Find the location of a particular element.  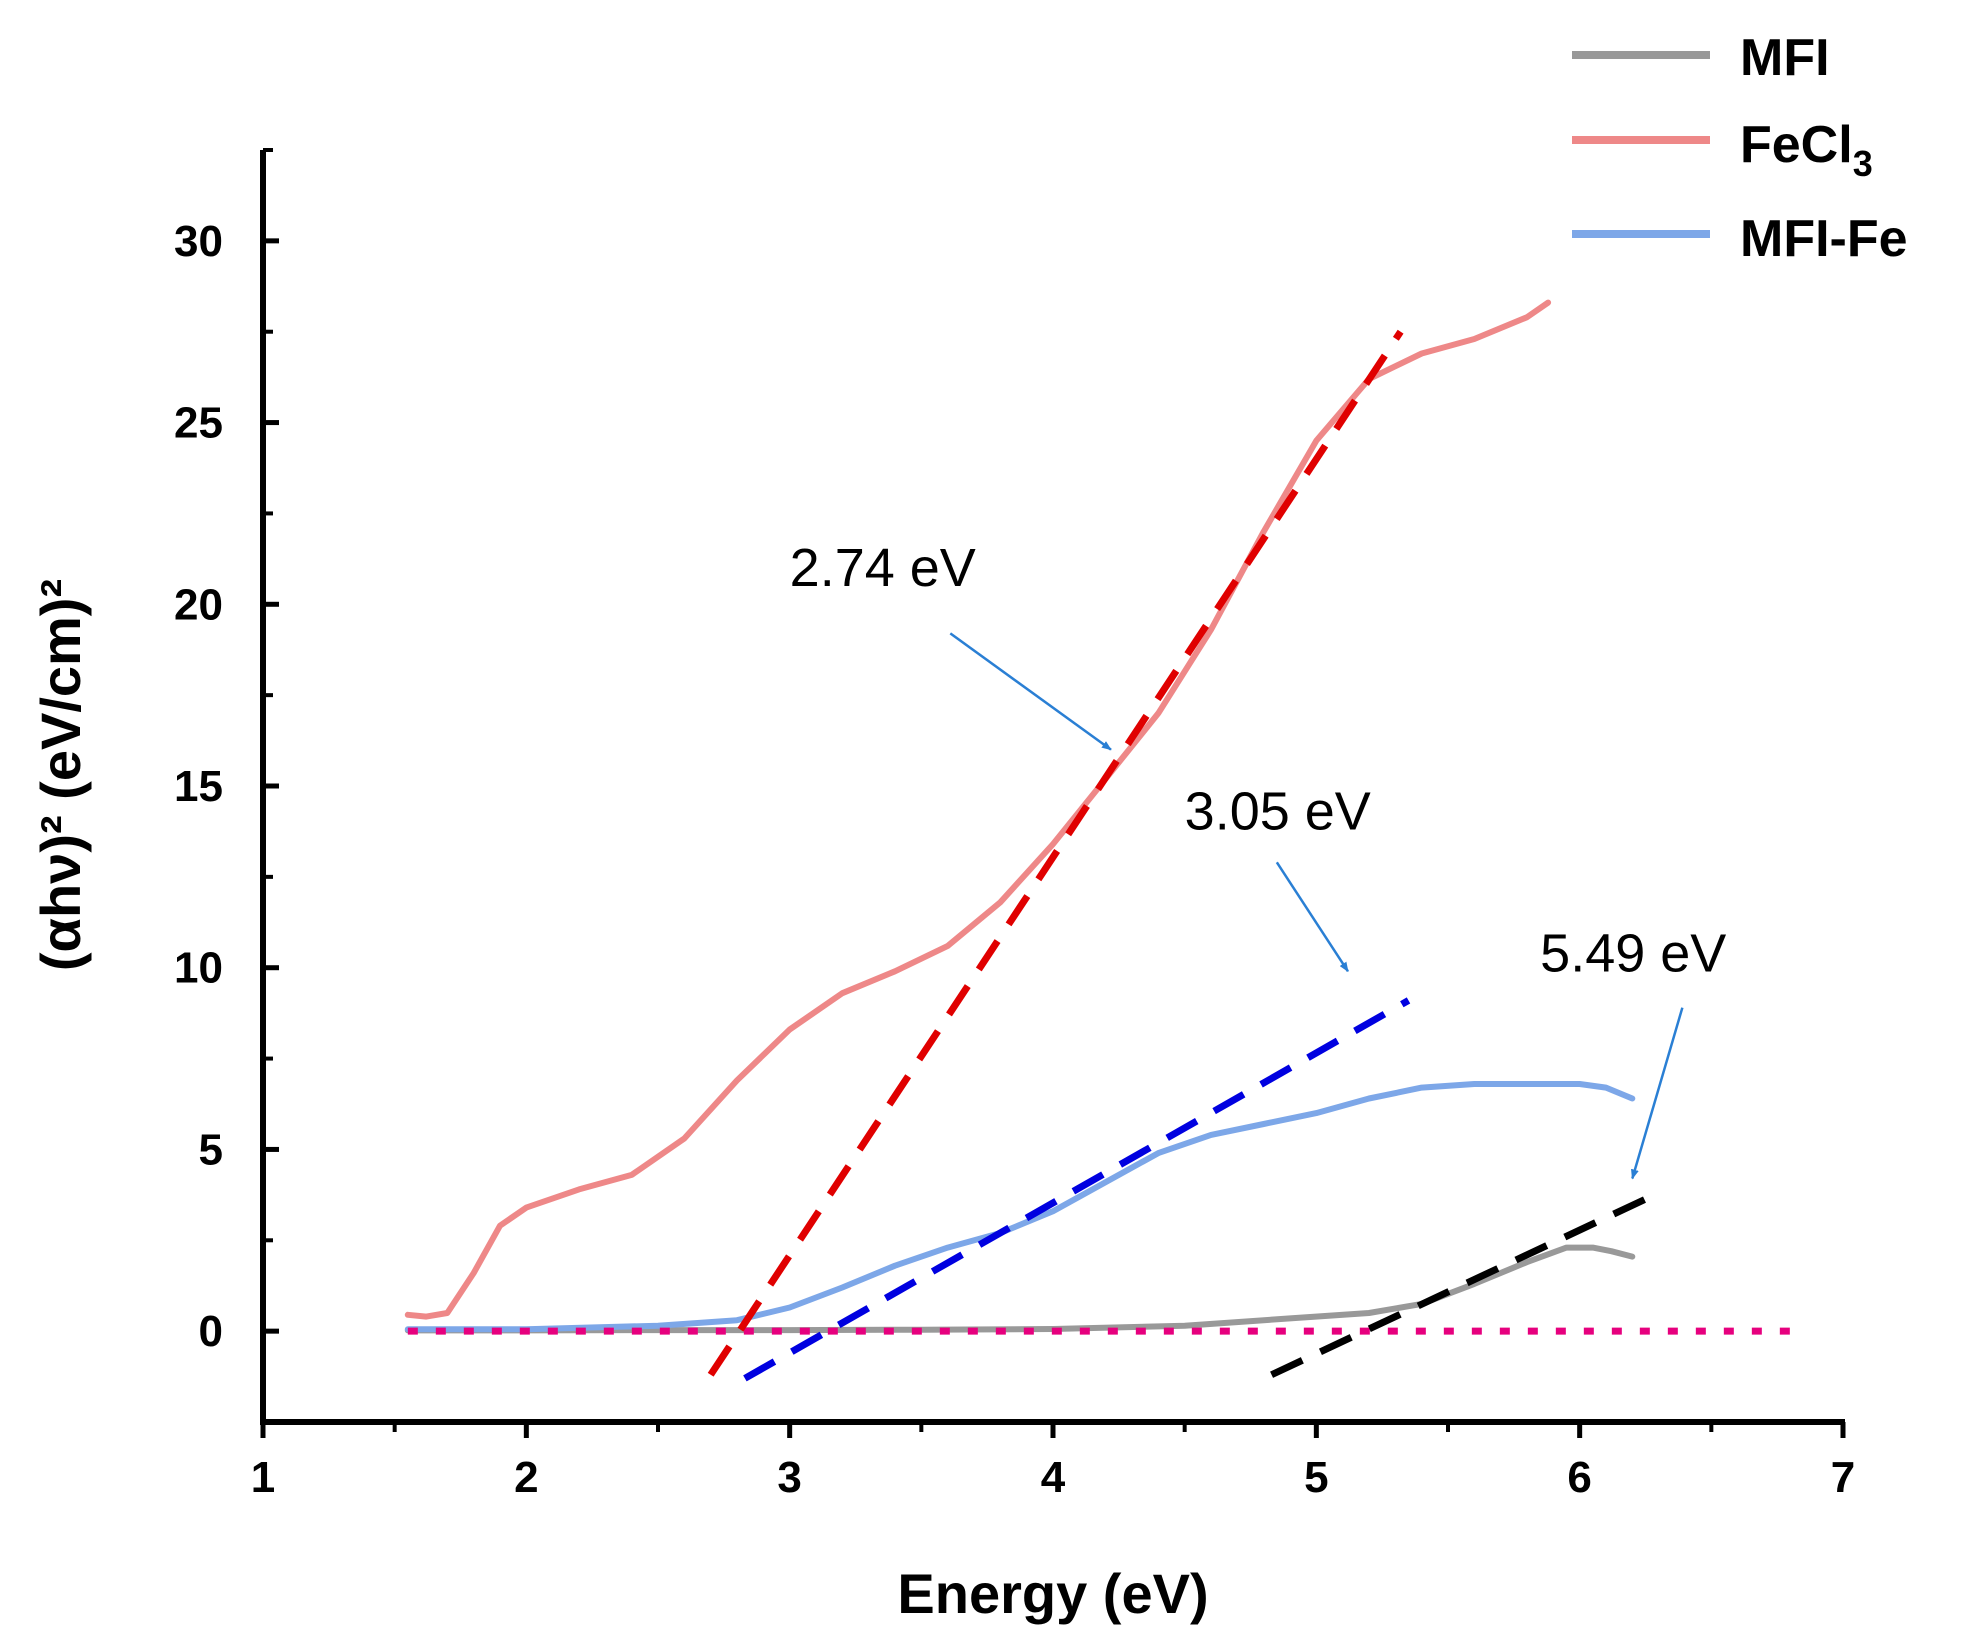

legend-label-fecl3-main: FeCl is located at coordinates (1796, 145).